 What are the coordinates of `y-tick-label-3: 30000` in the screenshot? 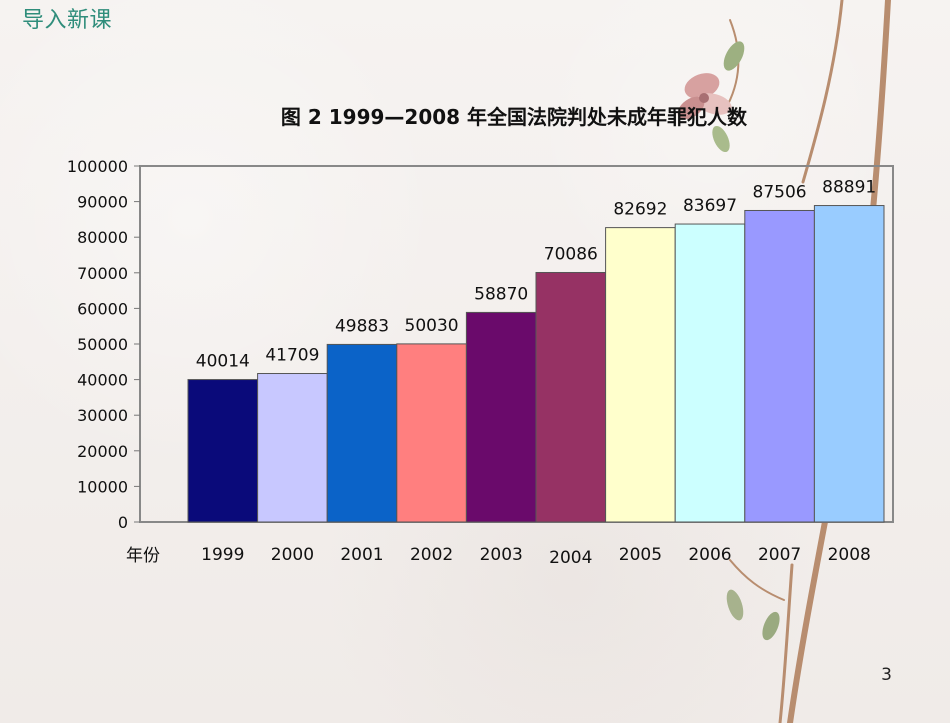 It's located at (102, 415).